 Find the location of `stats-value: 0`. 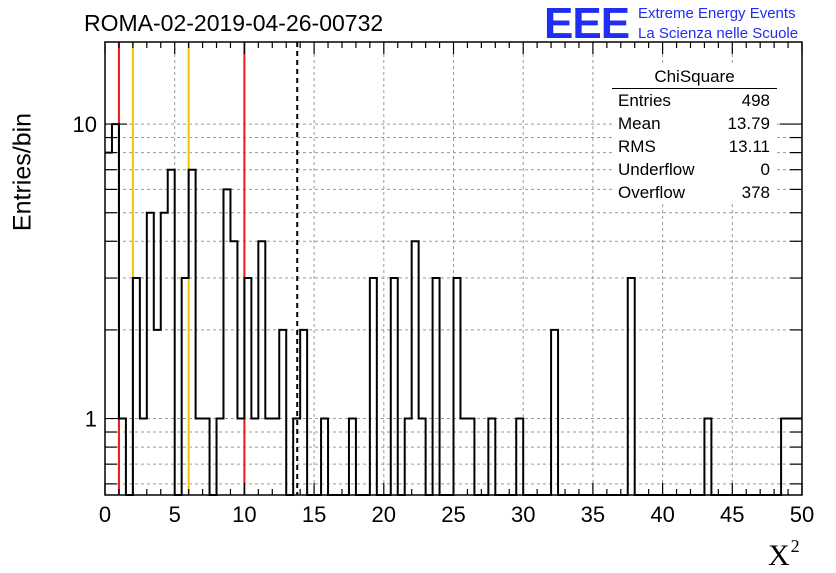

stats-value: 0 is located at coordinates (765, 169).